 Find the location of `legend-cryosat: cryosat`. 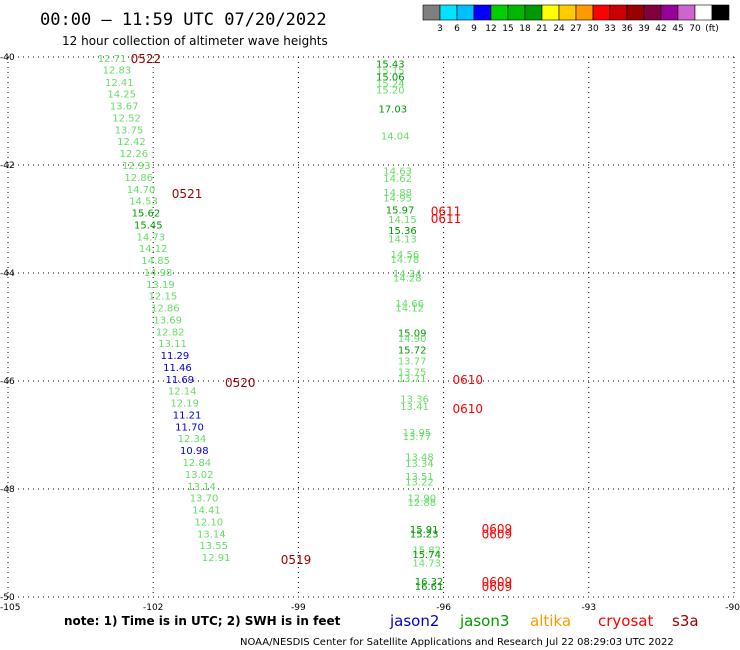

legend-cryosat: cryosat is located at coordinates (625, 621).